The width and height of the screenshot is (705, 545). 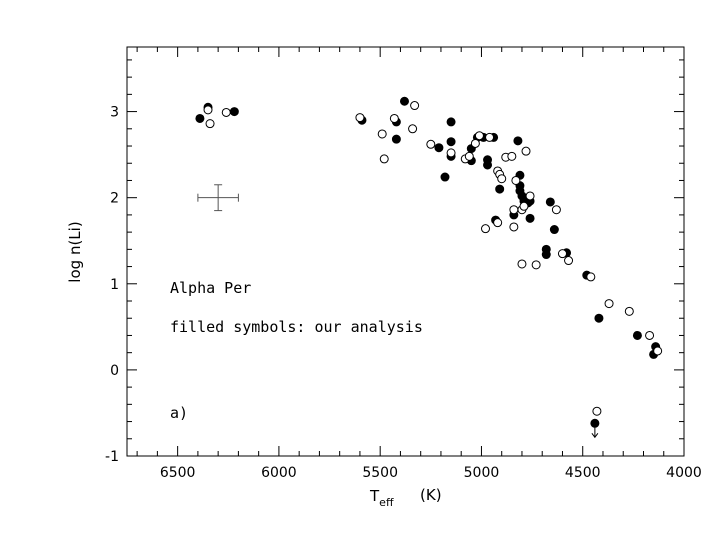 I want to click on y-tick-label: -1, so click(x=112, y=457).